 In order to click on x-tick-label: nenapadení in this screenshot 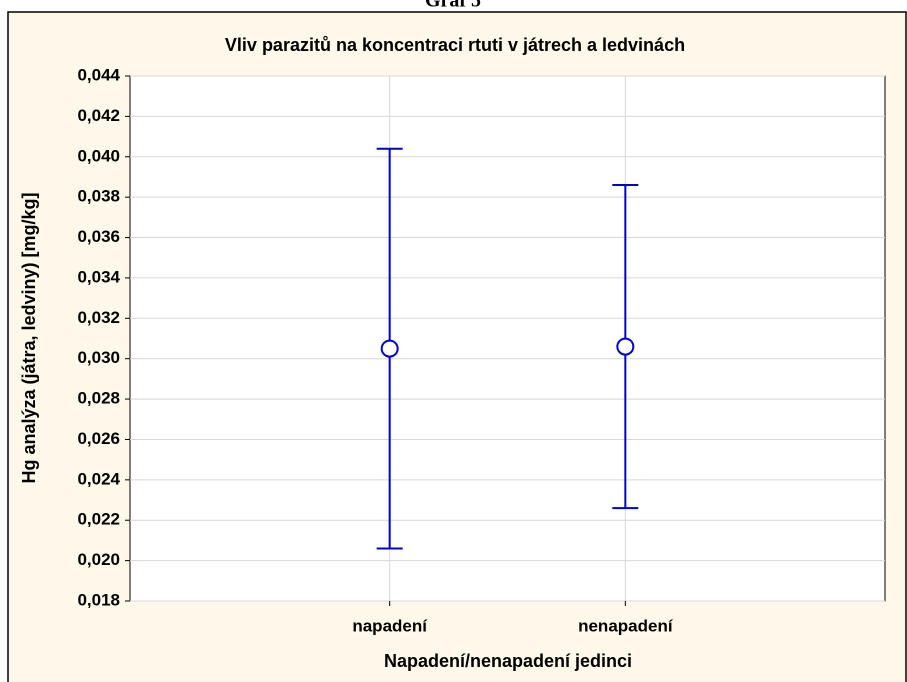, I will do `click(626, 625)`.